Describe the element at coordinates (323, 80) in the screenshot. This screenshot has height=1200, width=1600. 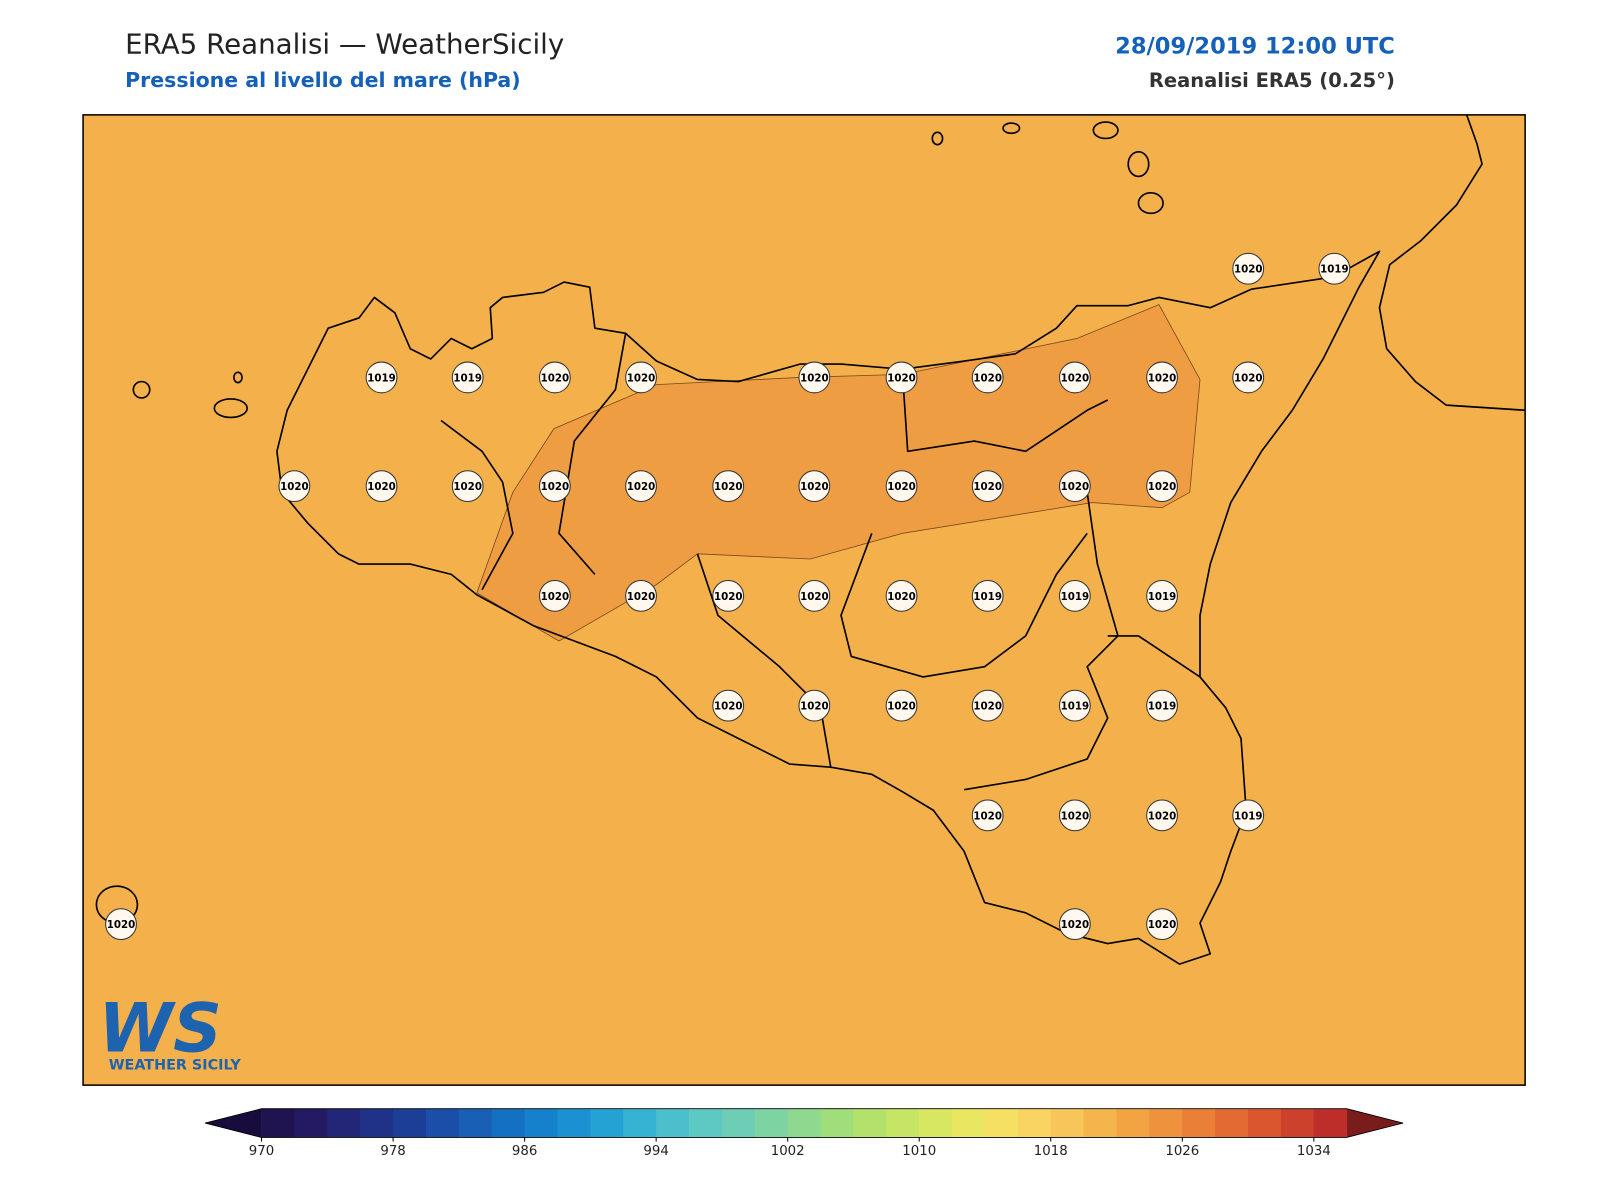
I see `subtitle: Pressione al livello del mare (hPa)` at that location.